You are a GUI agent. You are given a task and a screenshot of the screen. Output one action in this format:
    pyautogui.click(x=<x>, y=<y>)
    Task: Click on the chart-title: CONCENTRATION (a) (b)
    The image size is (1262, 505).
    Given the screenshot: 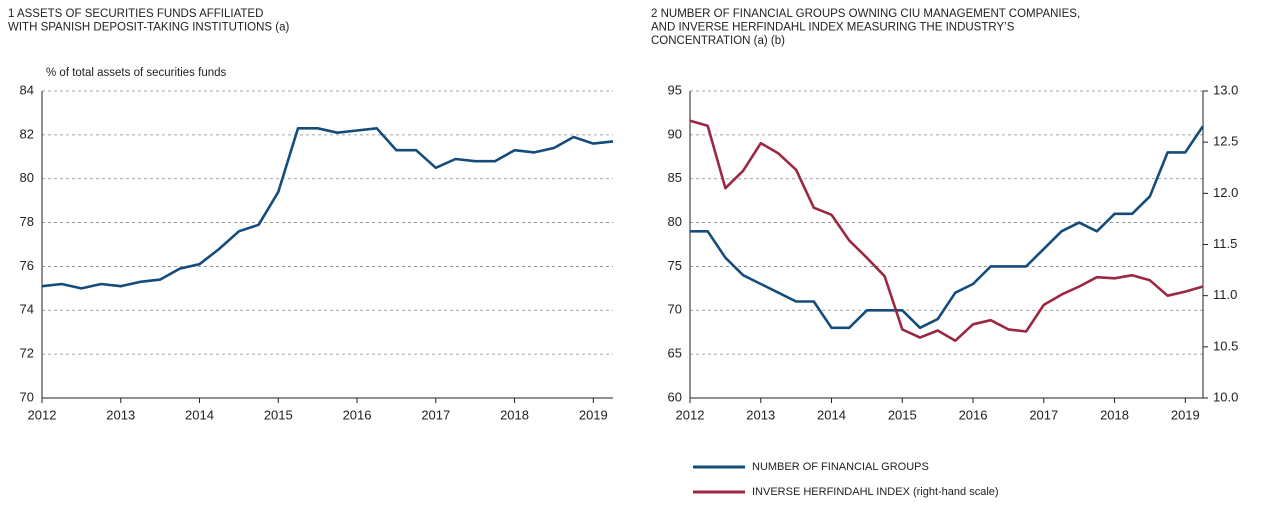 What is the action you would take?
    pyautogui.click(x=718, y=41)
    